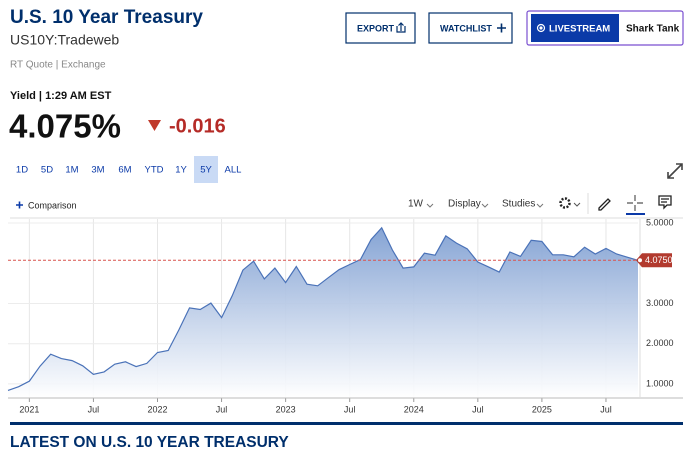 Image resolution: width=690 pixels, height=456 pixels. I want to click on display-select: Display, so click(464, 204).